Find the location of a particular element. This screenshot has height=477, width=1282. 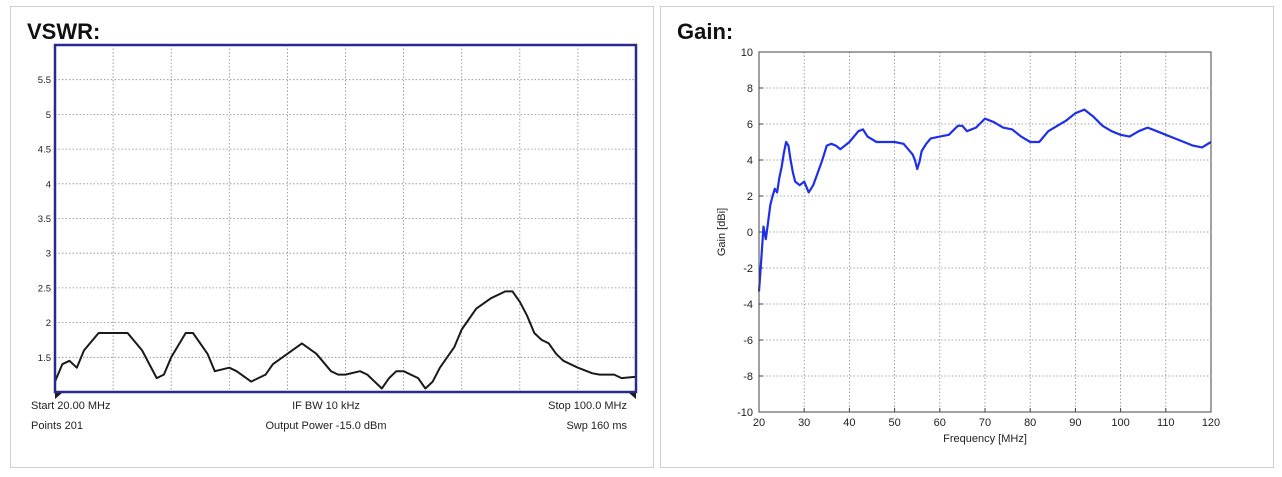

gain-title: Gain: is located at coordinates (705, 31).